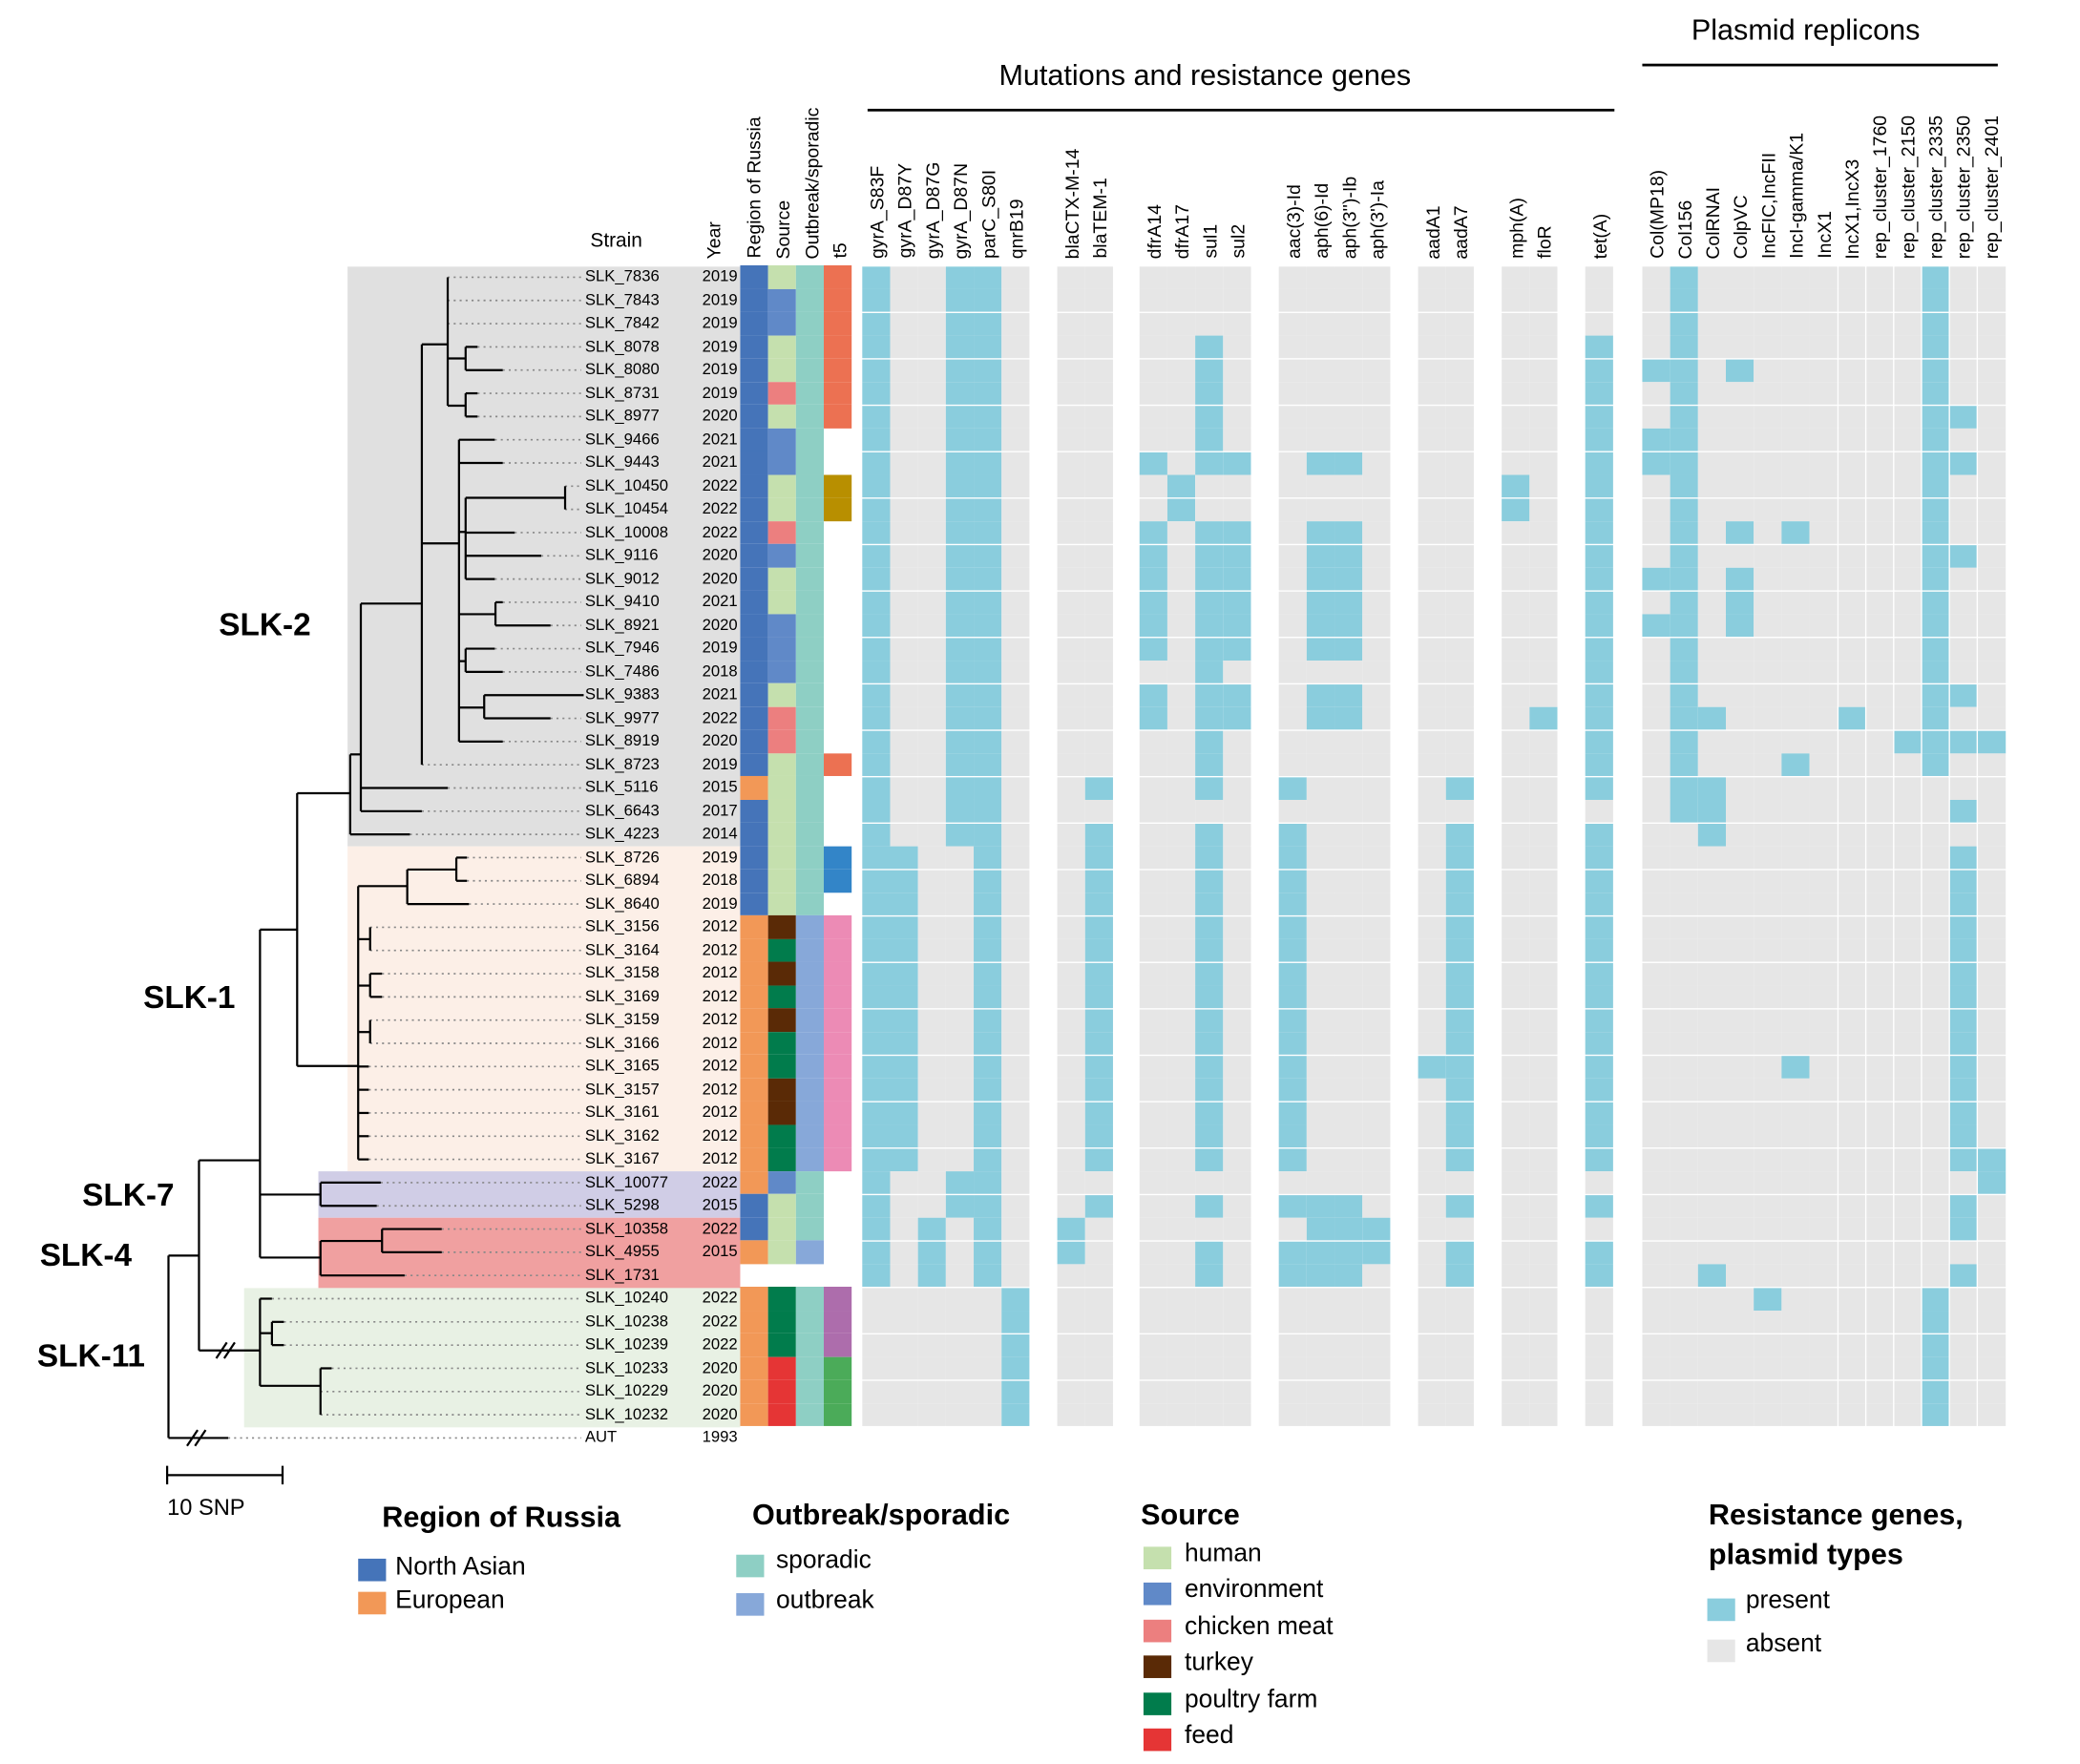 This screenshot has width=2080, height=1764. Describe the element at coordinates (720, 462) in the screenshot. I see `year-label: 2021` at that location.